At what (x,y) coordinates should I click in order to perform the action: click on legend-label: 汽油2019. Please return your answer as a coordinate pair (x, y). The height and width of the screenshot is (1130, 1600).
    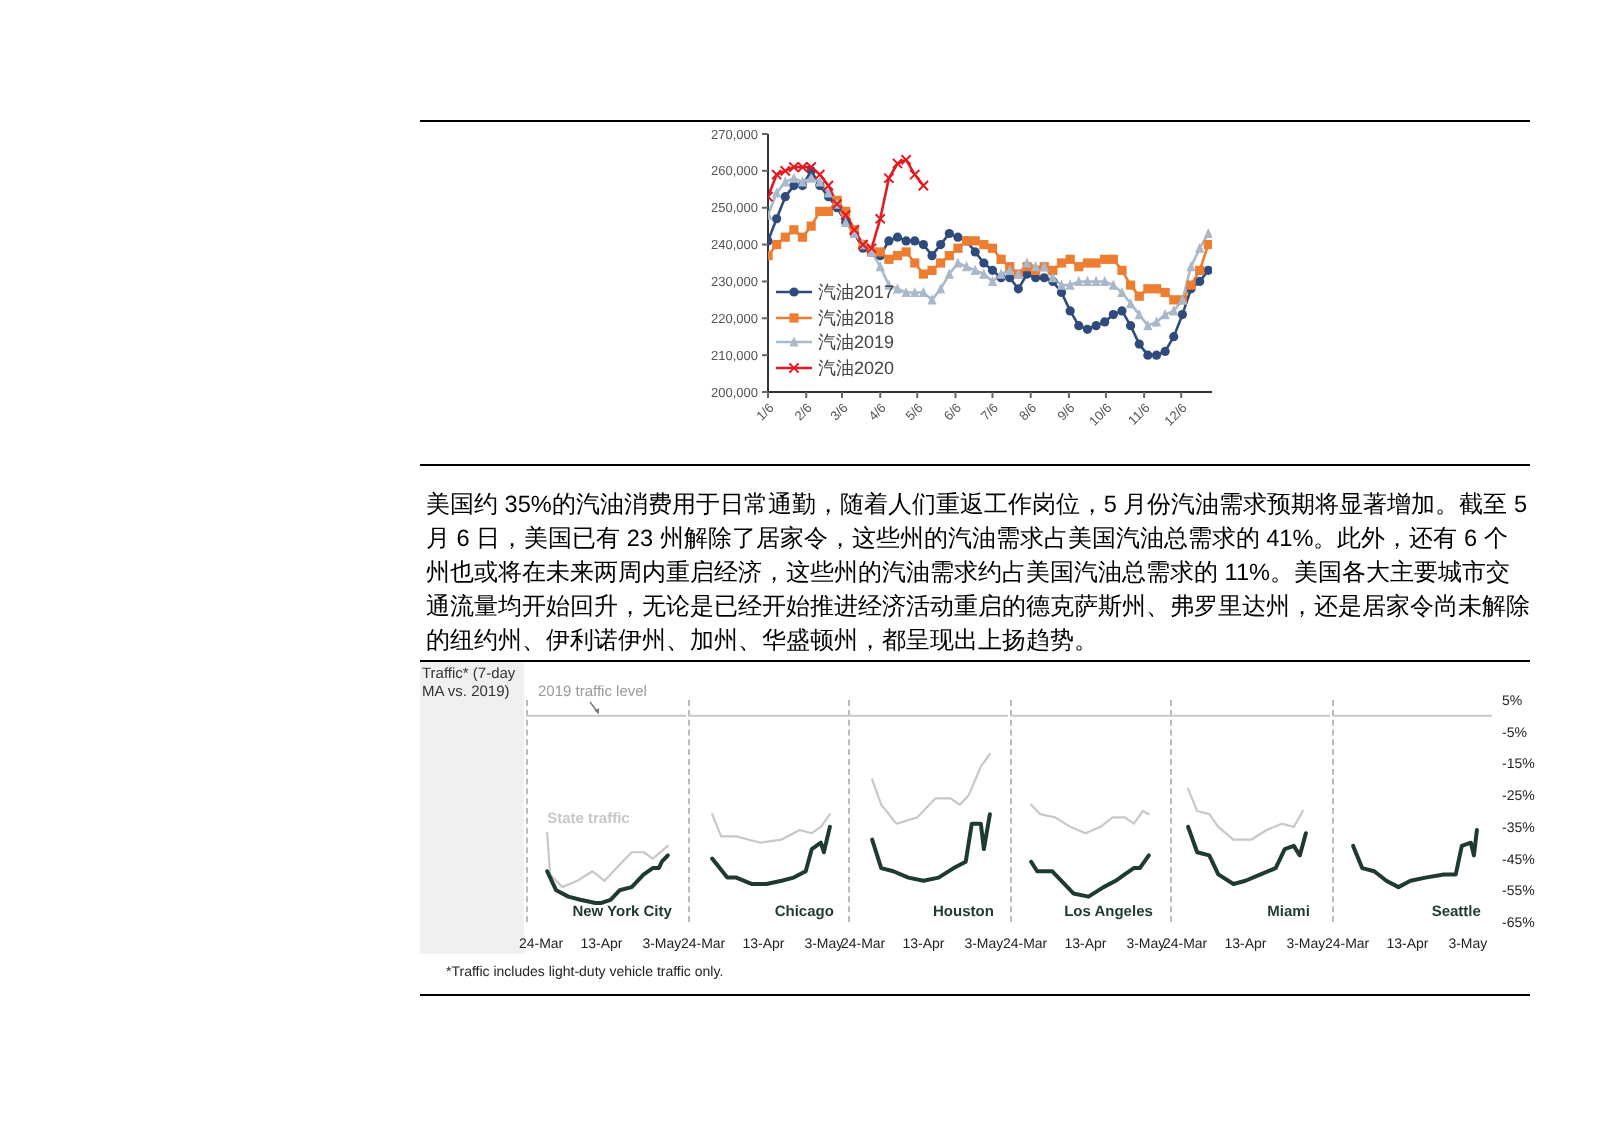
    Looking at the image, I should click on (856, 342).